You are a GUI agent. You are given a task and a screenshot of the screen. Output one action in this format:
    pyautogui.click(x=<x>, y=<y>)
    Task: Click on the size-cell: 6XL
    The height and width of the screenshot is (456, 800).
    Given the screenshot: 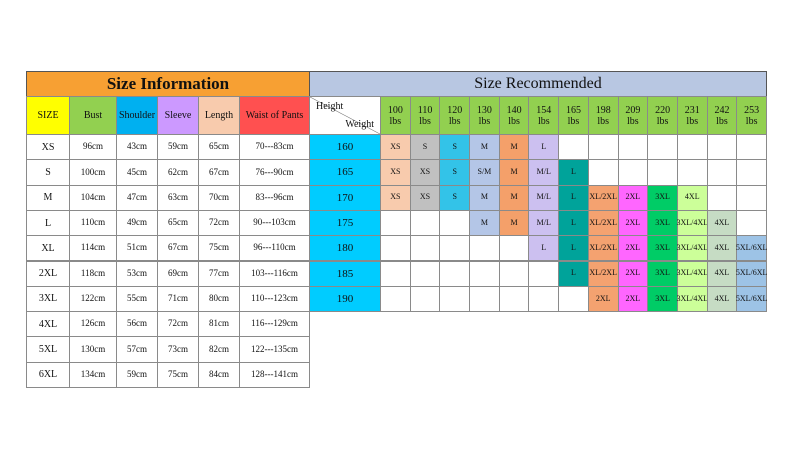 What is the action you would take?
    pyautogui.click(x=48, y=374)
    